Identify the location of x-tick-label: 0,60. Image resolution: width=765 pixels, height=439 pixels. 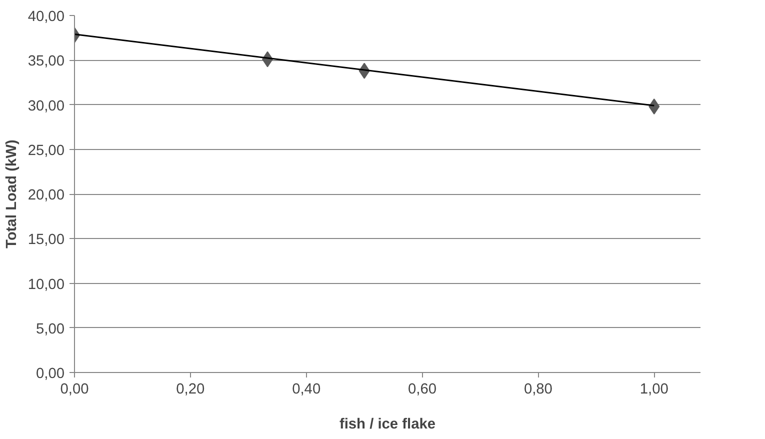
(422, 390).